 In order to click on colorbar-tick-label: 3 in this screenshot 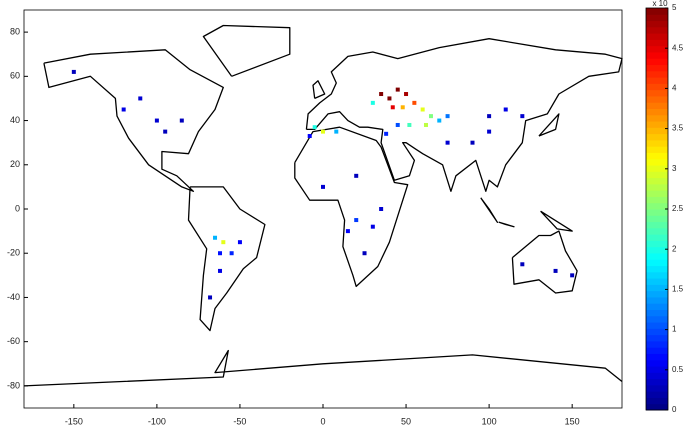, I will do `click(674, 168)`.